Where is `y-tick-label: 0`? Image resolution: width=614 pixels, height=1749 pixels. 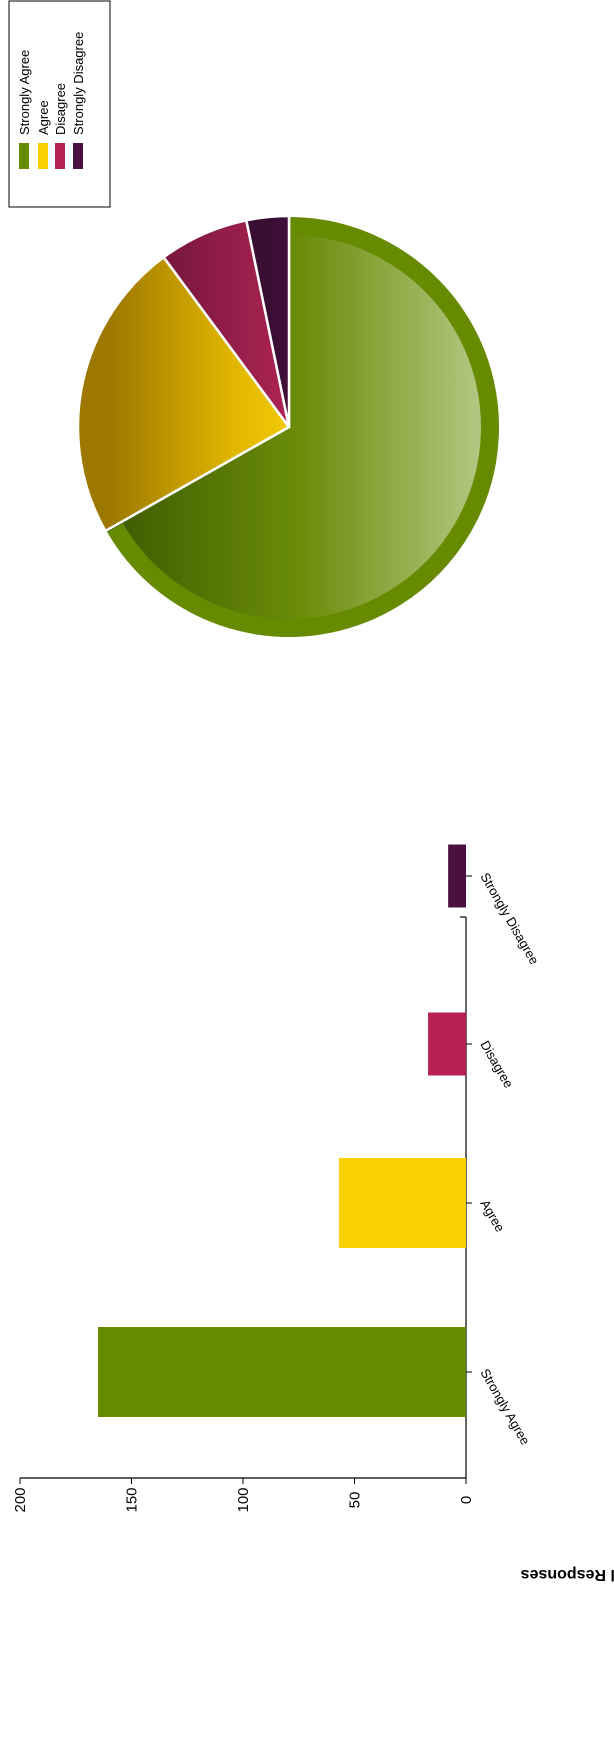 y-tick-label: 0 is located at coordinates (466, 1500).